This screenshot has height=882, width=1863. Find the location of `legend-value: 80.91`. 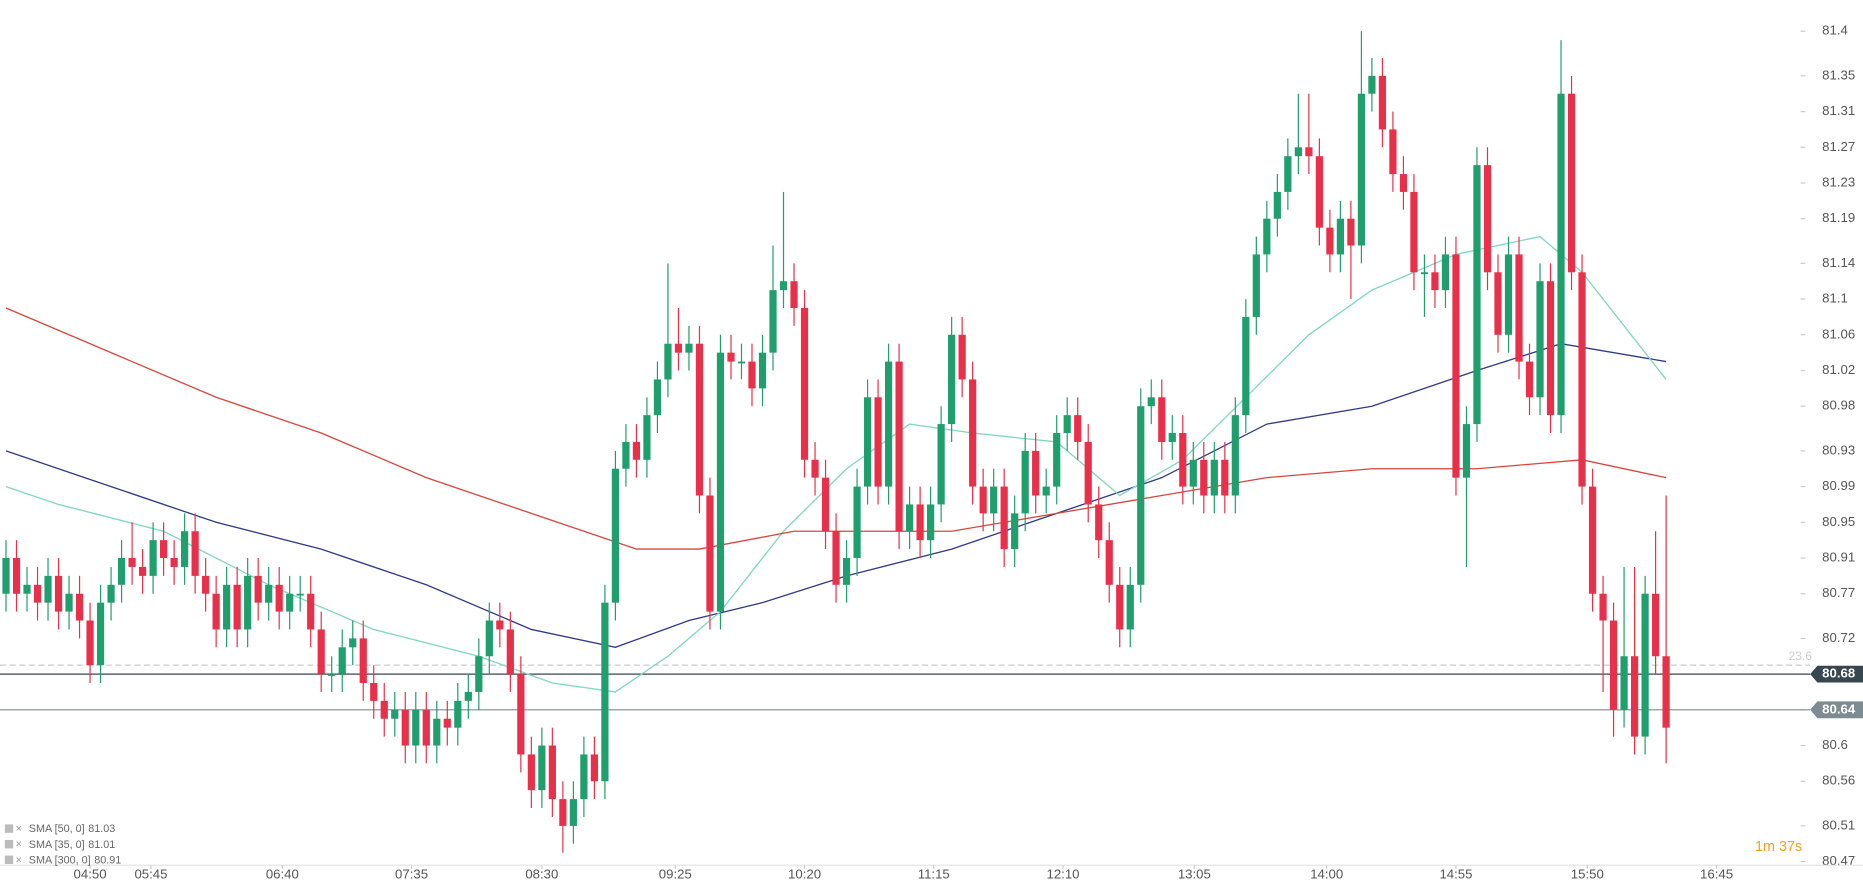

legend-value: 80.91 is located at coordinates (107, 860).